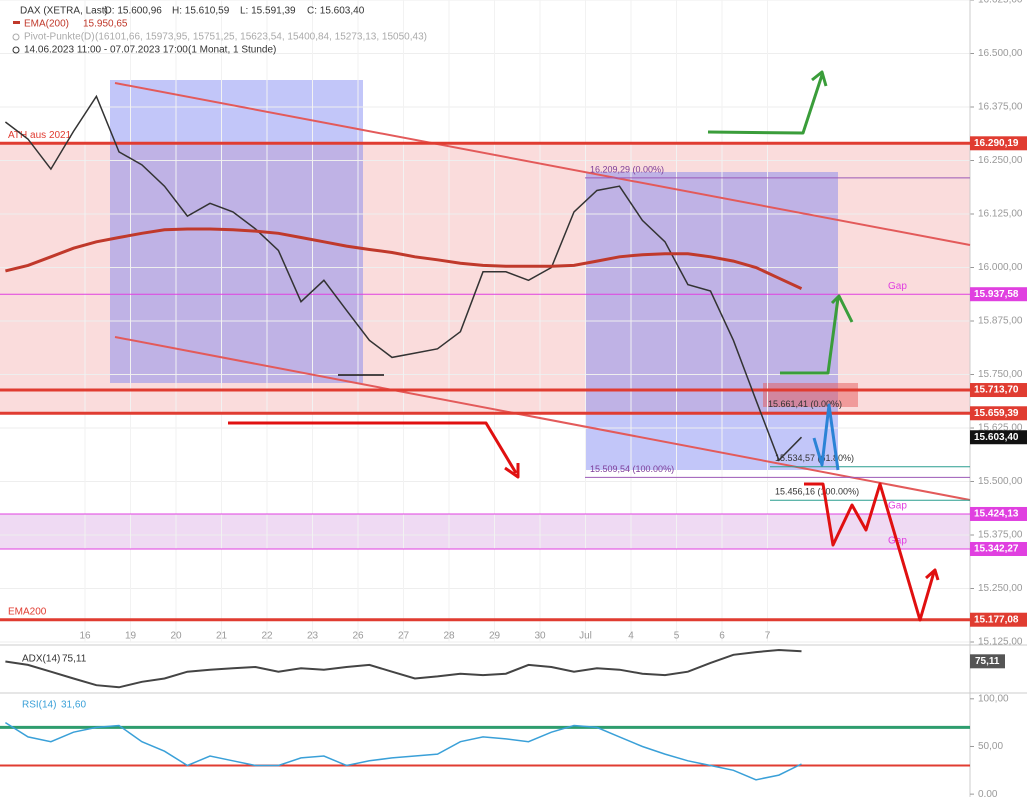  Describe the element at coordinates (988, 793) in the screenshot. I see `y-tick-label: 0,00` at that location.